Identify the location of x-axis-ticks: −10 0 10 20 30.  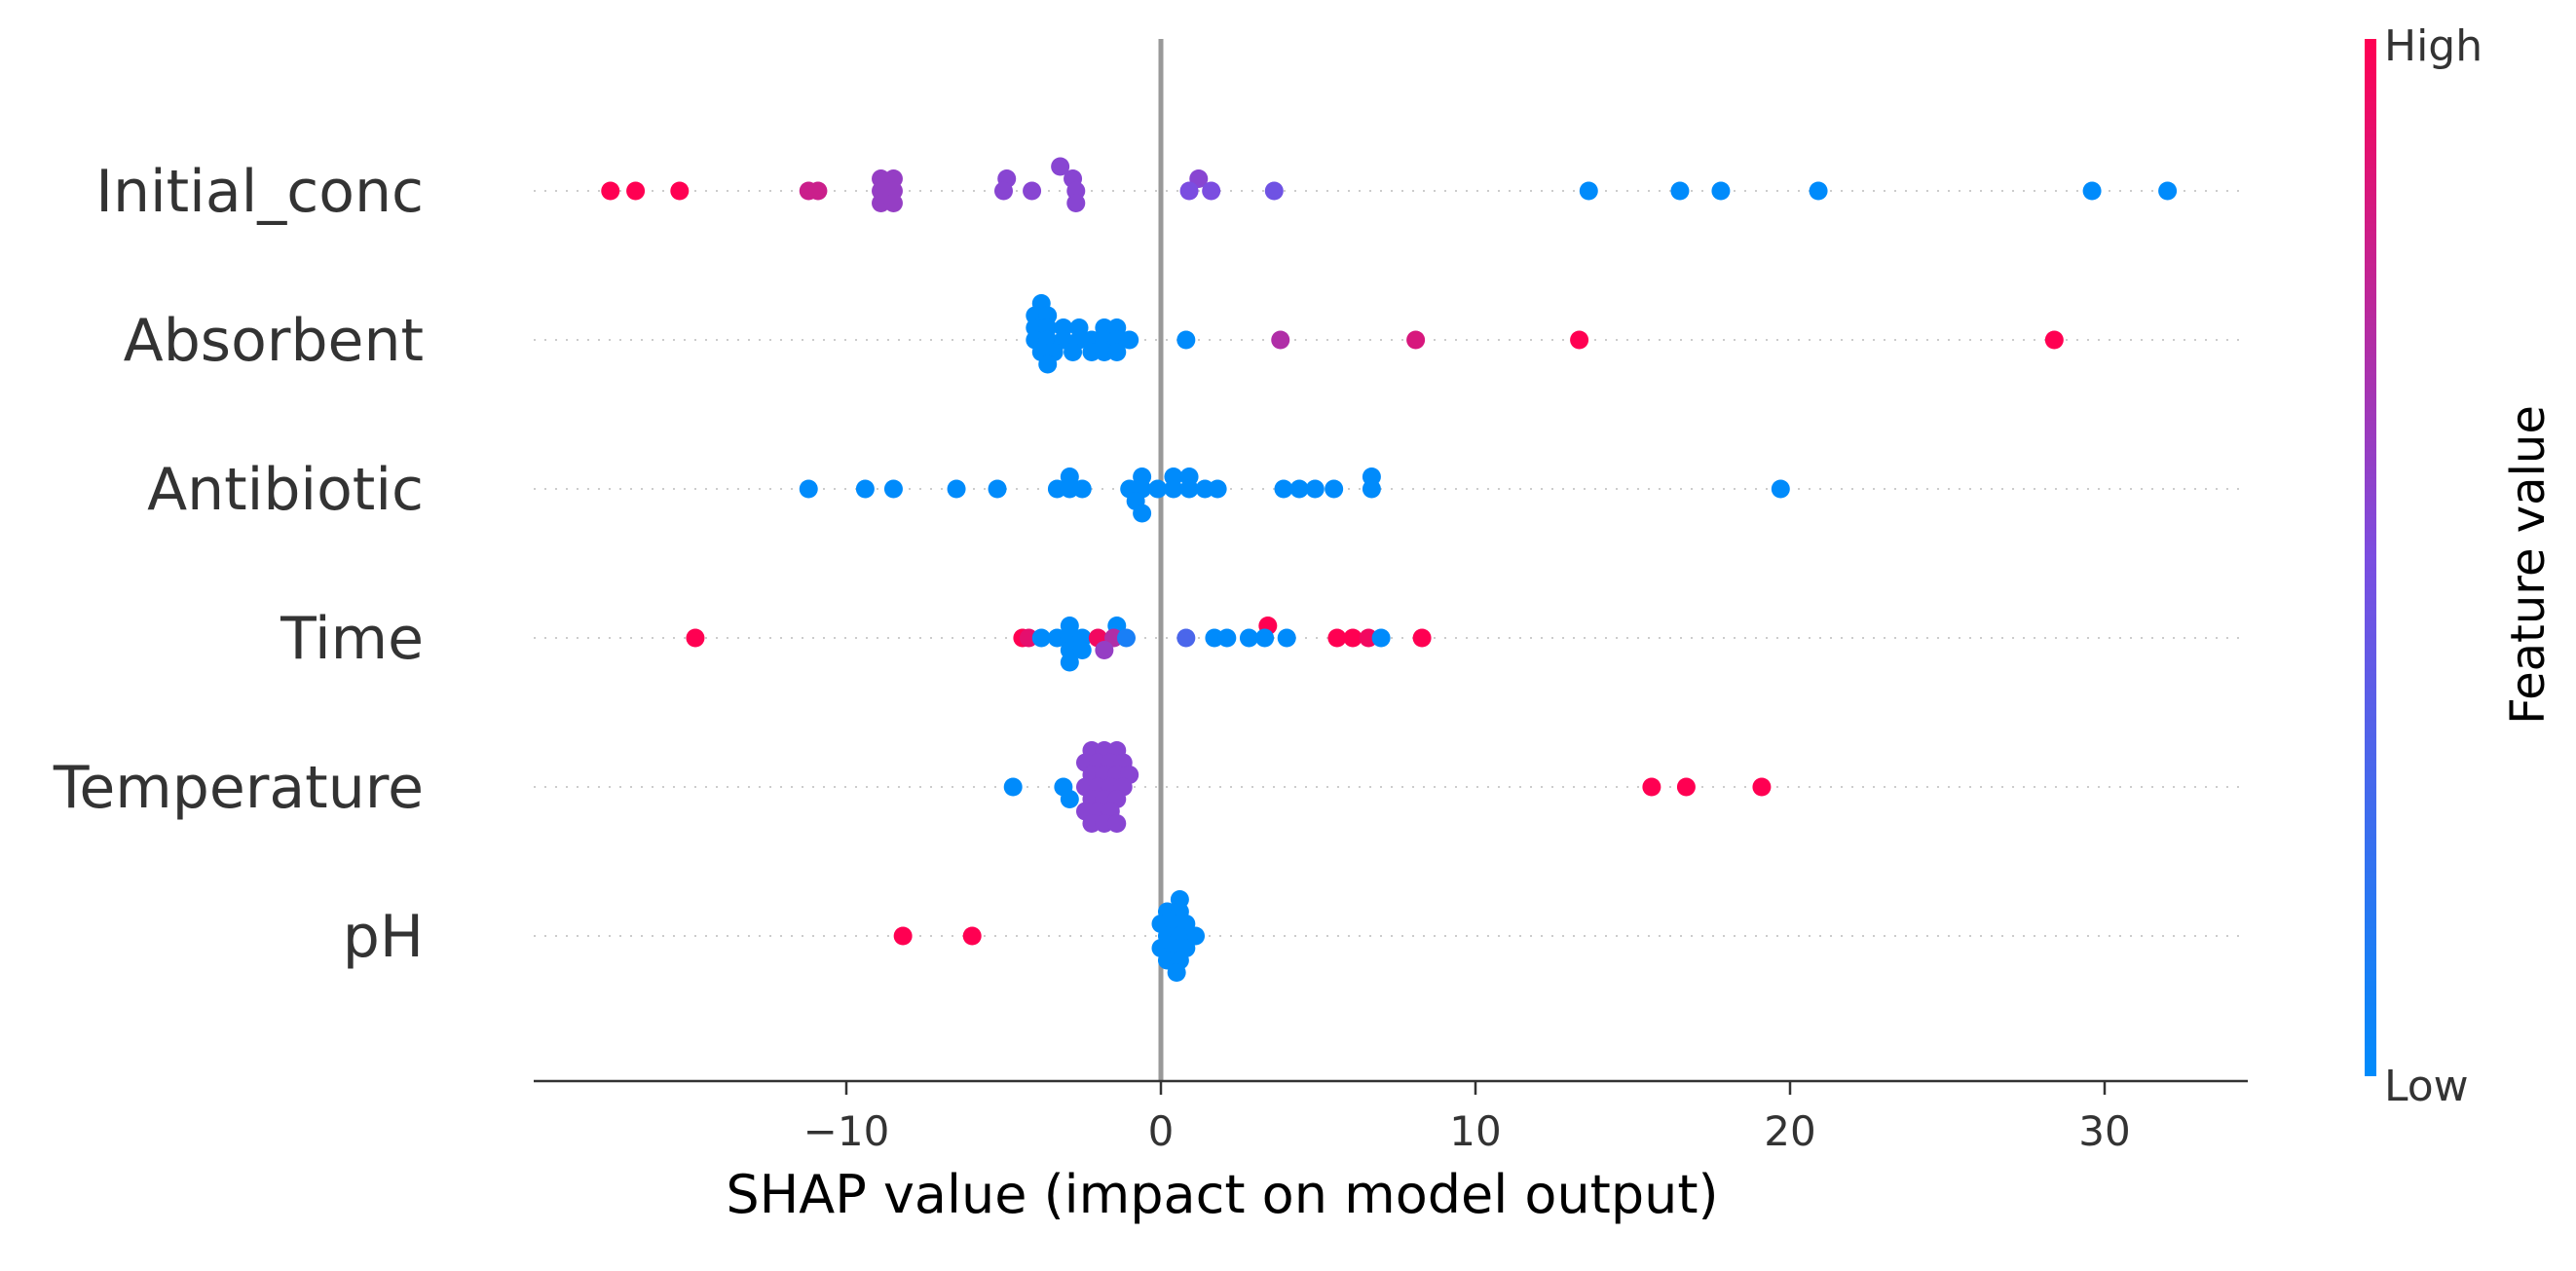
(1467, 1118).